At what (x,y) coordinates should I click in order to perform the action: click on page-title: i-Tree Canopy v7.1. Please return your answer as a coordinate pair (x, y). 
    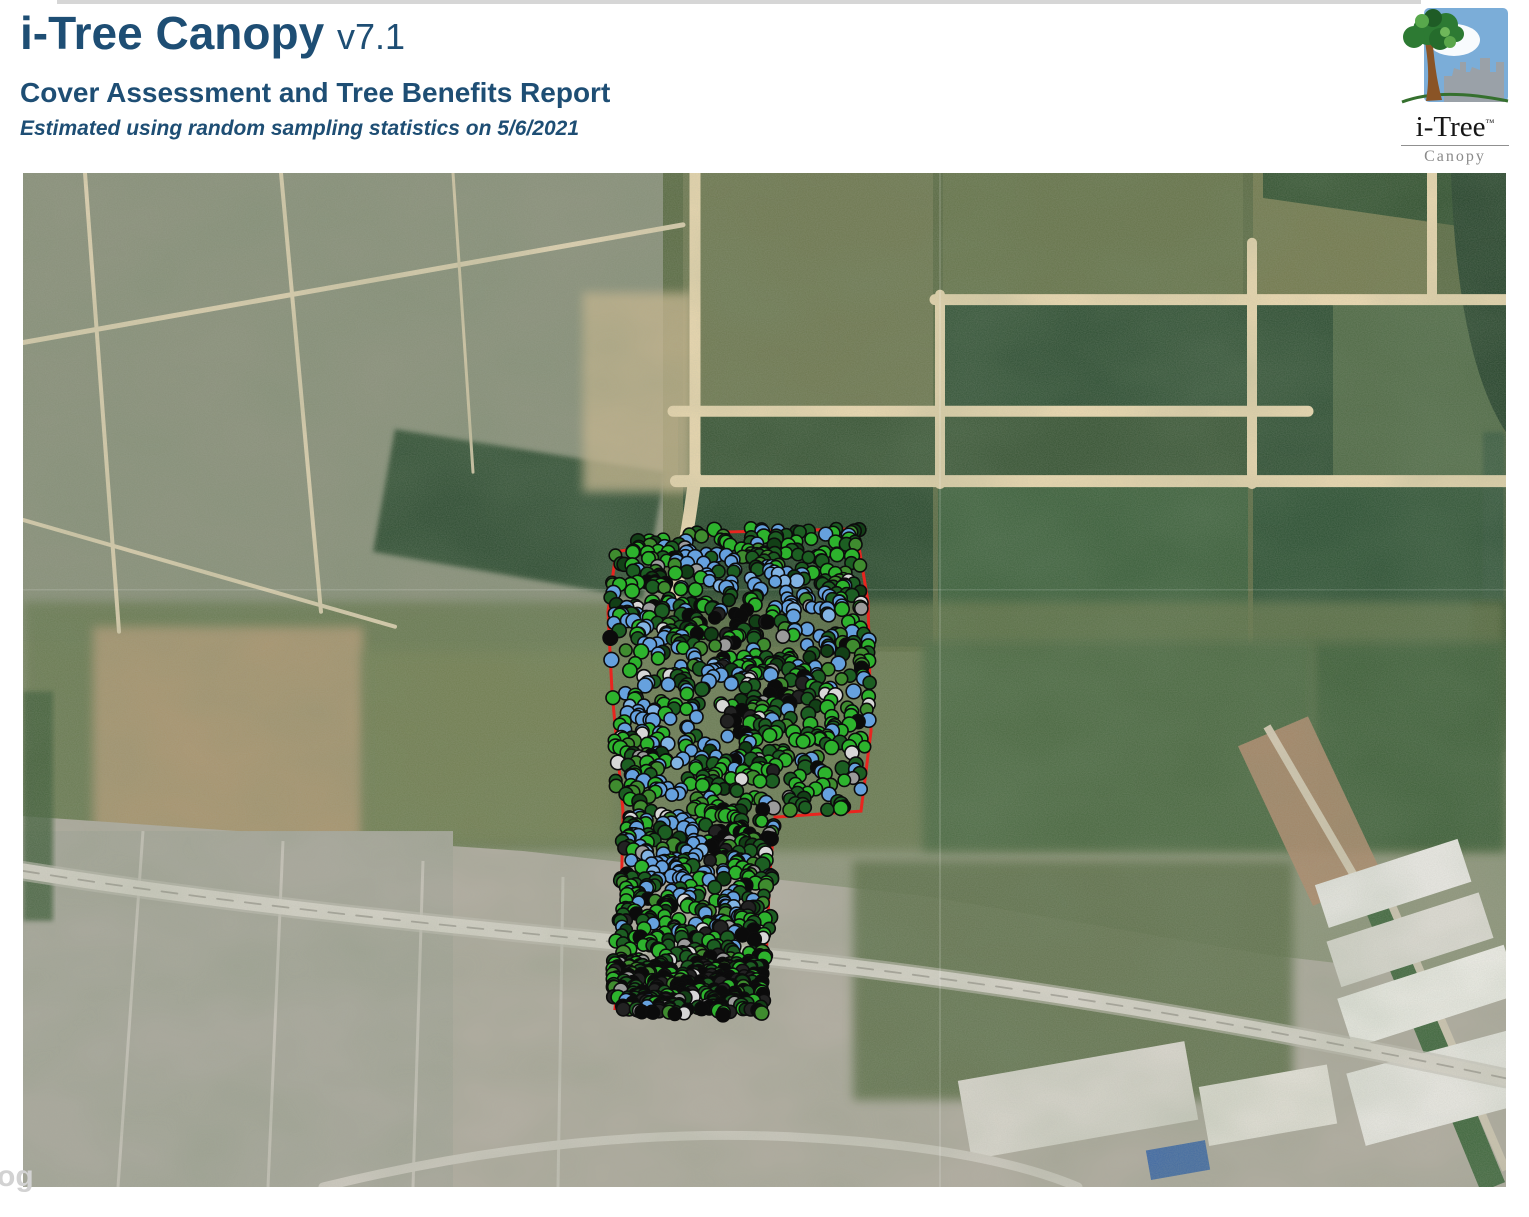
    Looking at the image, I should click on (212, 33).